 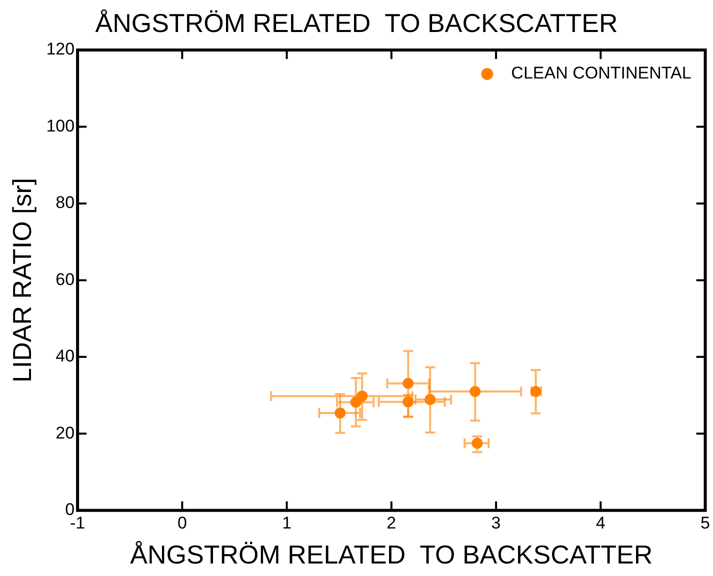 What do you see at coordinates (391, 555) in the screenshot?
I see `x-axis-title: ÅNGSTRÖM RELATED TO BACKSCATTER` at bounding box center [391, 555].